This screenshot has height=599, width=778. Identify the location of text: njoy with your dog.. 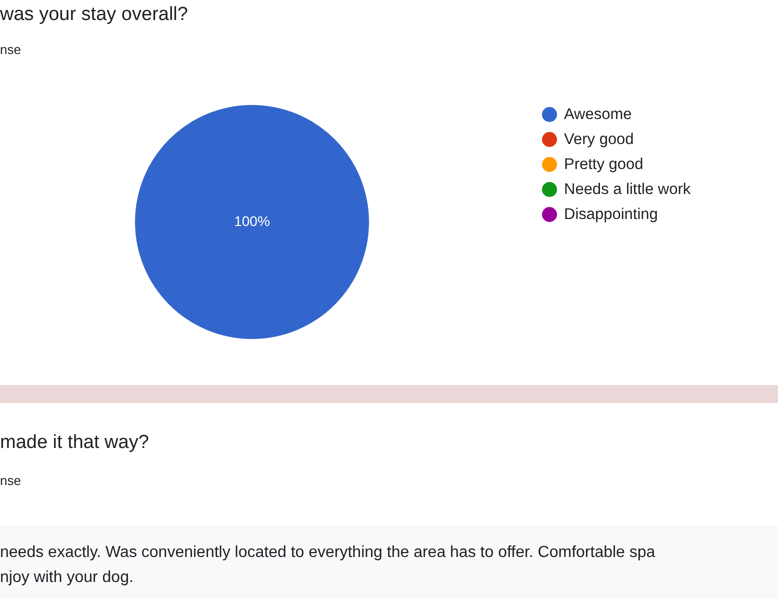
(67, 578).